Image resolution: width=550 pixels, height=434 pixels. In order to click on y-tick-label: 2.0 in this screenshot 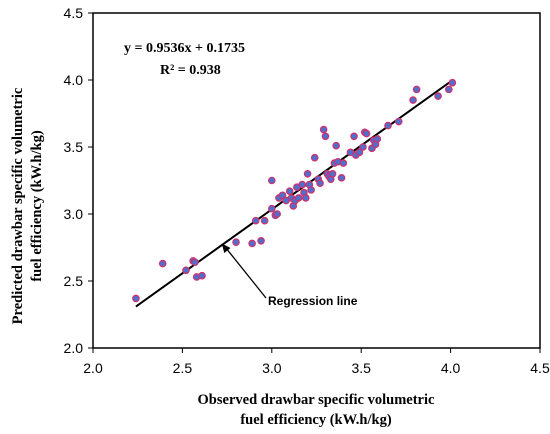, I will do `click(74, 348)`.